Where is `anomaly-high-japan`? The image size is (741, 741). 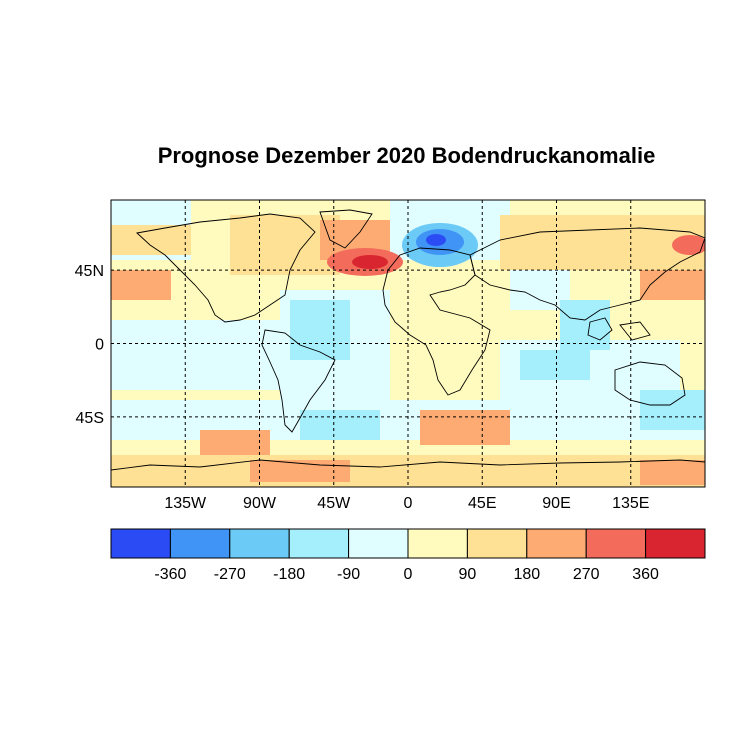
anomaly-high-japan is located at coordinates (672, 285).